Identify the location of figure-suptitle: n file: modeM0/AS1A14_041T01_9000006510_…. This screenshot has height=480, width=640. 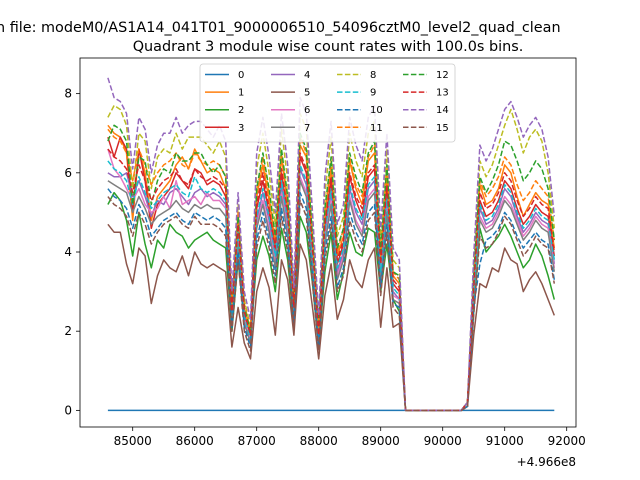
(280, 28).